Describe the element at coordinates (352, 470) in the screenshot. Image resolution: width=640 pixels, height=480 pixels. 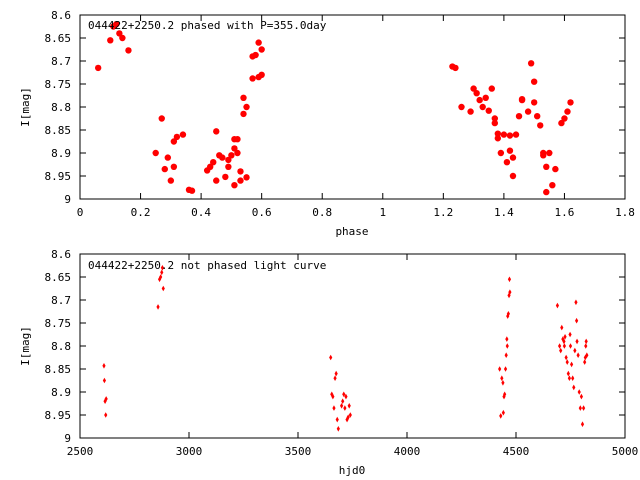
I see `unphased-x-axis-label: hjd0` at that location.